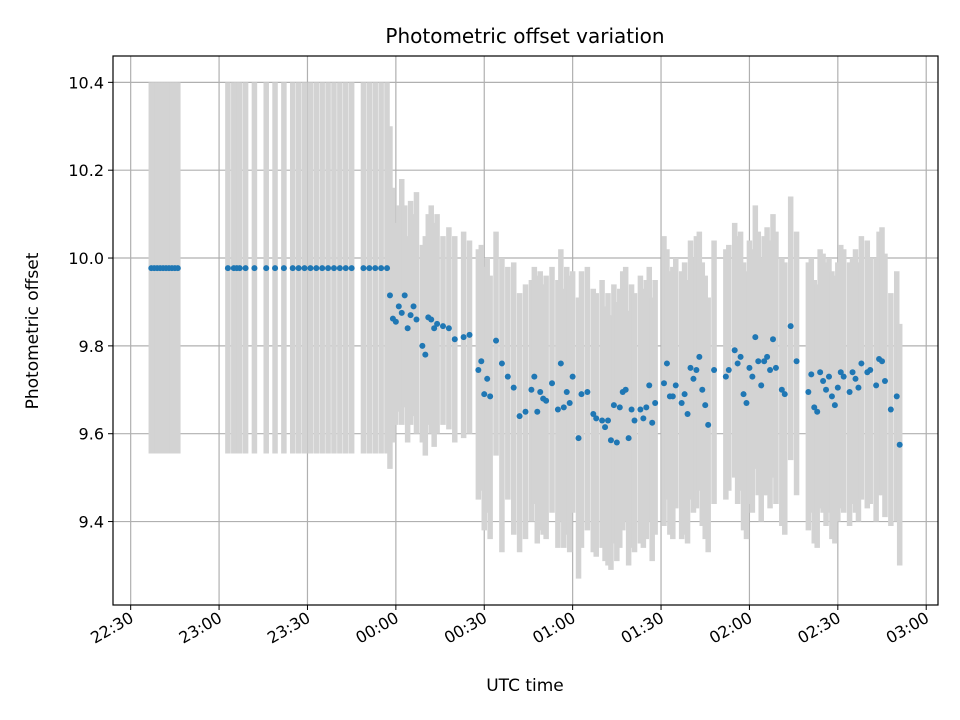  Describe the element at coordinates (33, 330) in the screenshot. I see `y-axis-label: Photometric offset` at that location.